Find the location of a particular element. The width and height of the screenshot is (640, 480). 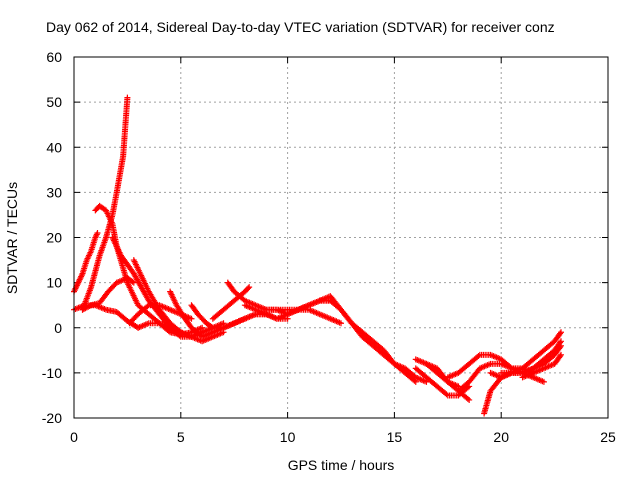

y-tick-label: 60 is located at coordinates (54, 57).